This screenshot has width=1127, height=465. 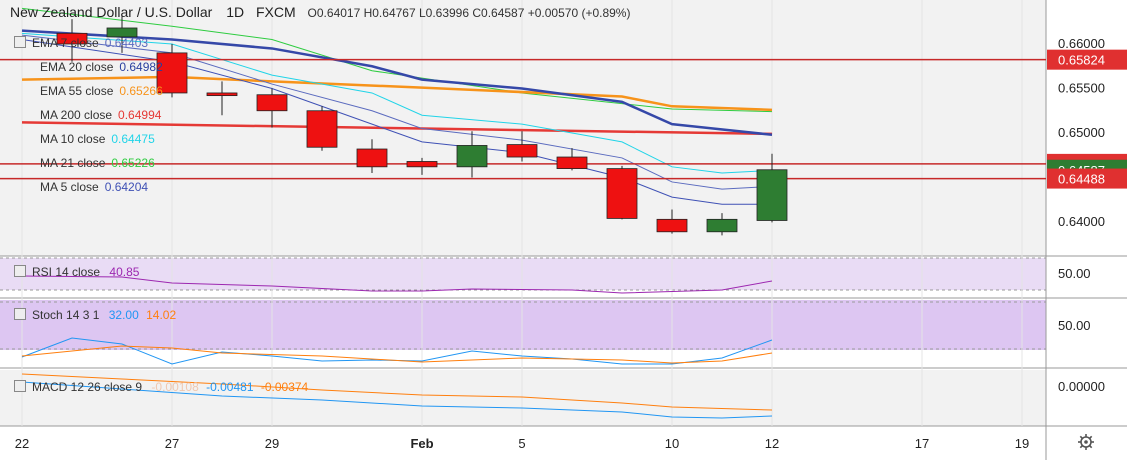 What do you see at coordinates (69, 187) in the screenshot?
I see `legend-label: MA 5 close` at bounding box center [69, 187].